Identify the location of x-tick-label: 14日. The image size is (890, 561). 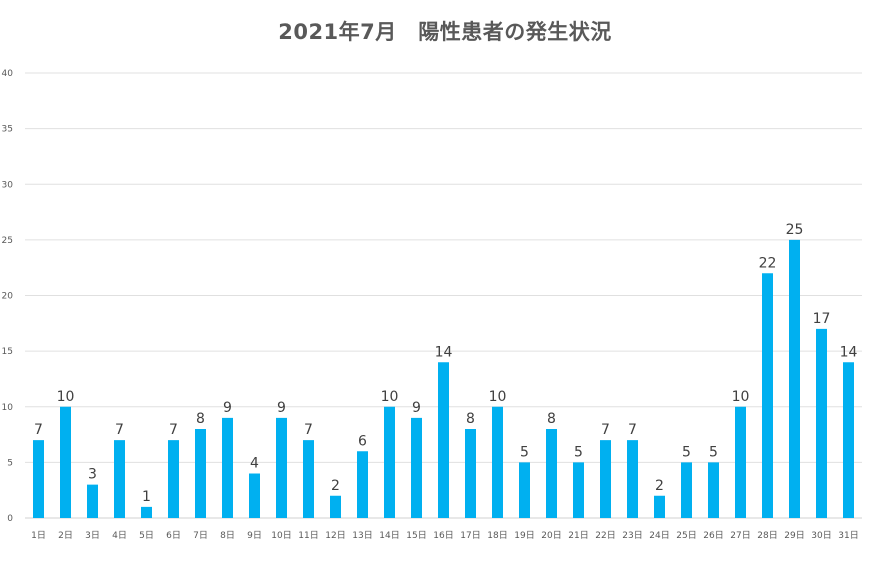
(389, 535).